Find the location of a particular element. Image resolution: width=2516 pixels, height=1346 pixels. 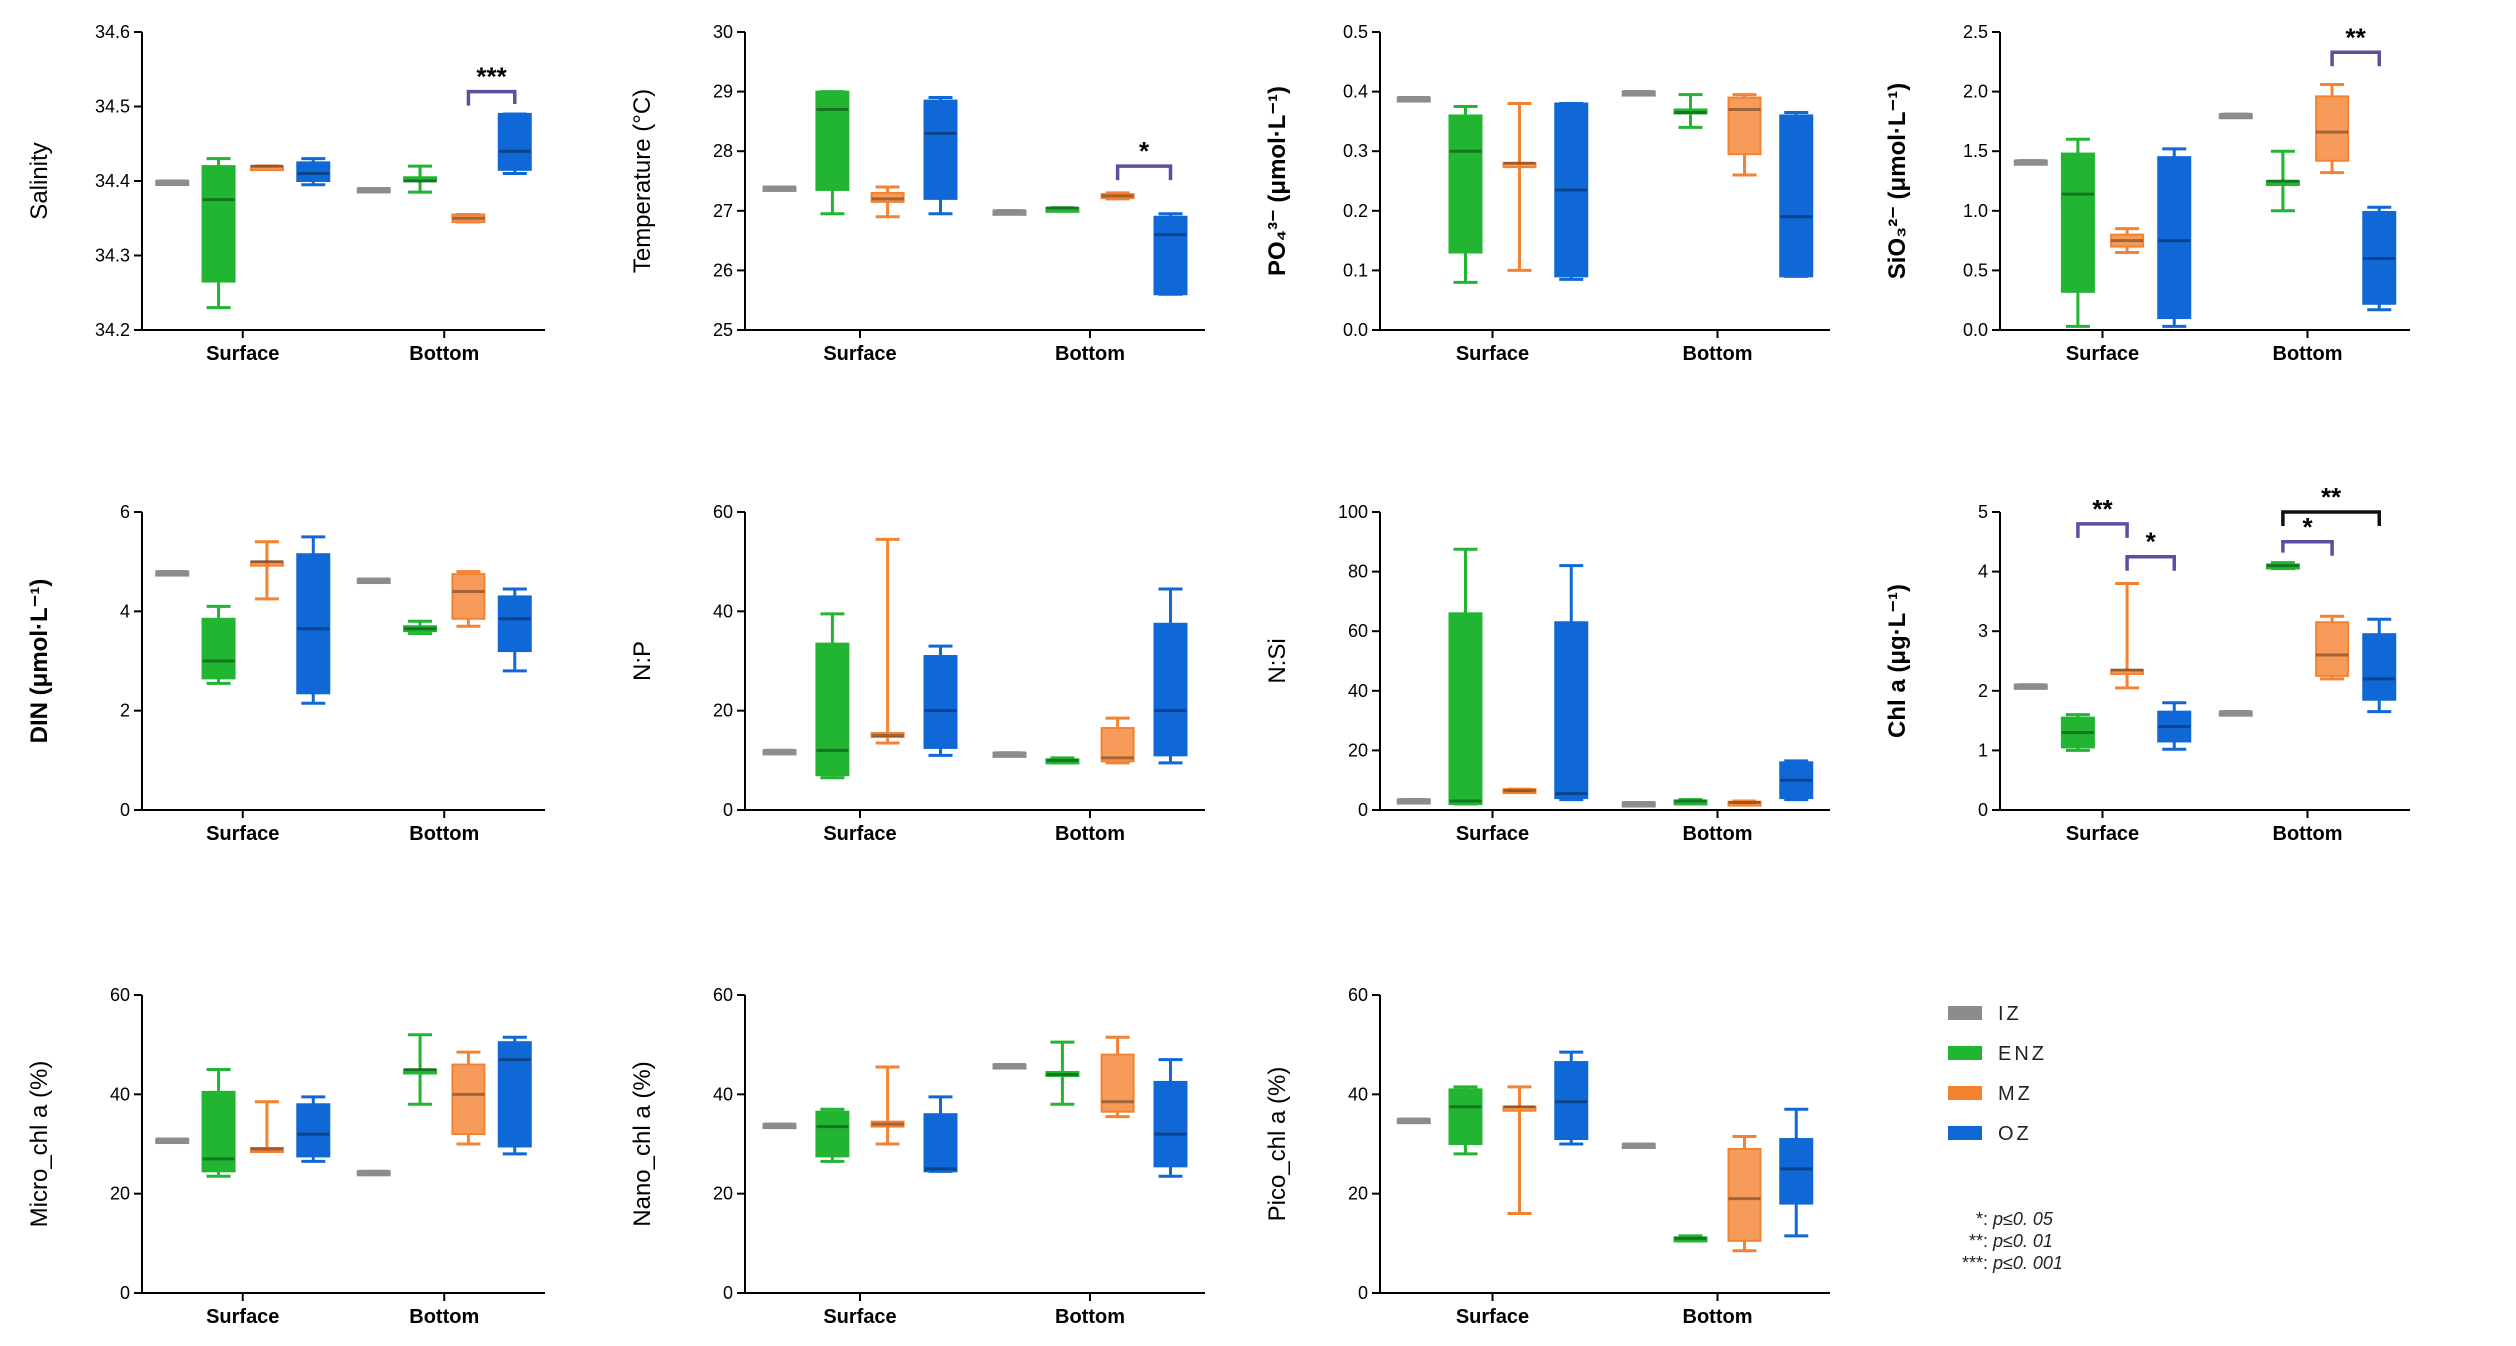

legend-swatch-oz is located at coordinates (1965, 1133).